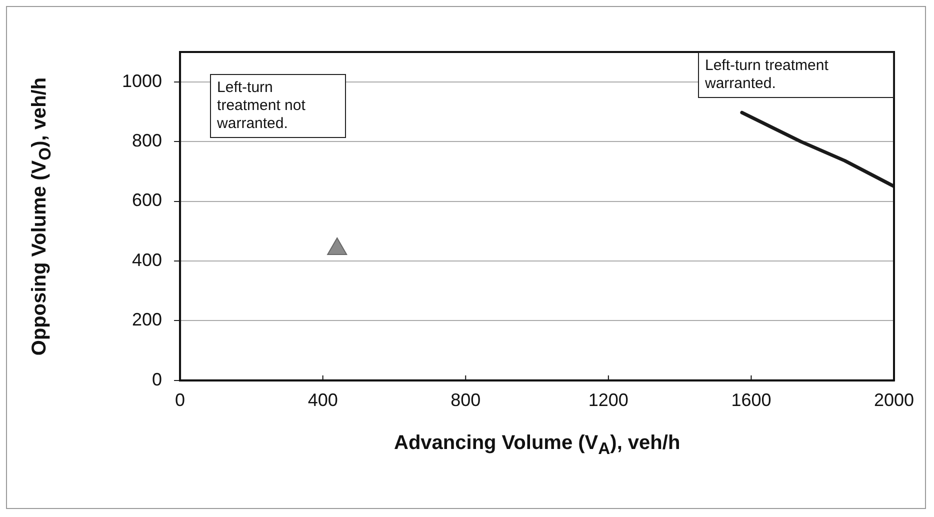  I want to click on x-tick-label: 400, so click(323, 400).